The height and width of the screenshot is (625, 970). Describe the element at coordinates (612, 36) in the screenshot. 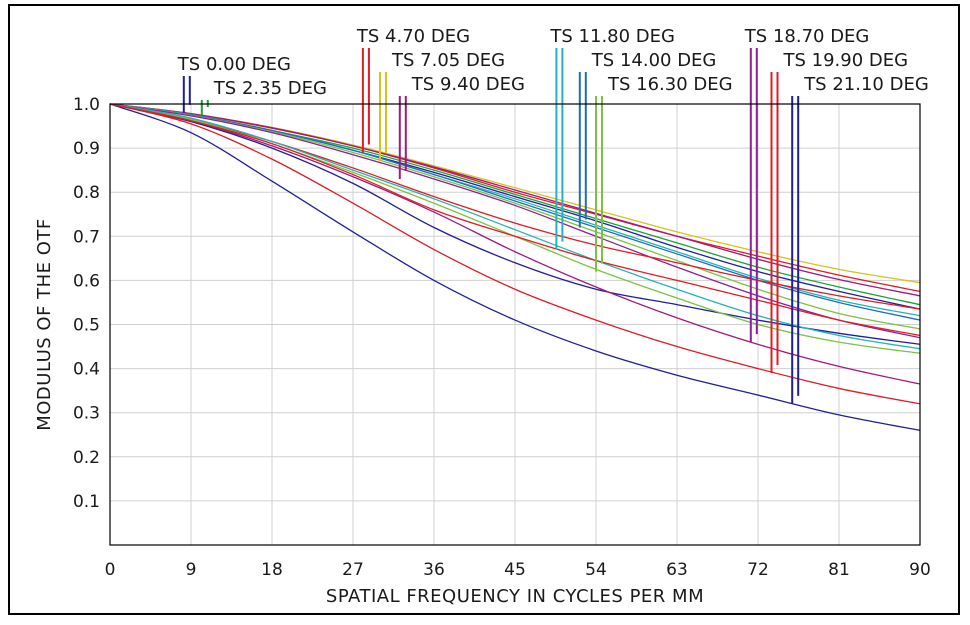

I see `field-marker-label: TS 11.80 DEG` at that location.